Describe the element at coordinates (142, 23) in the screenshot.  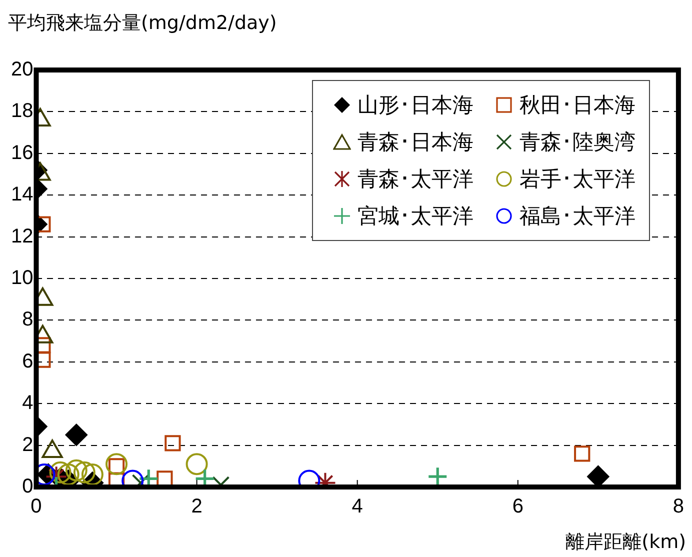
I see `y-axis-title: 平均飛来塩分量(mg/dm2/day)` at that location.